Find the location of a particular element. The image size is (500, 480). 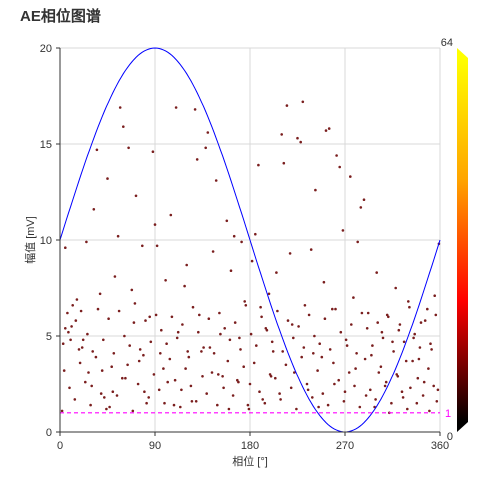

colorbar-max-label: 64 is located at coordinates (447, 43).